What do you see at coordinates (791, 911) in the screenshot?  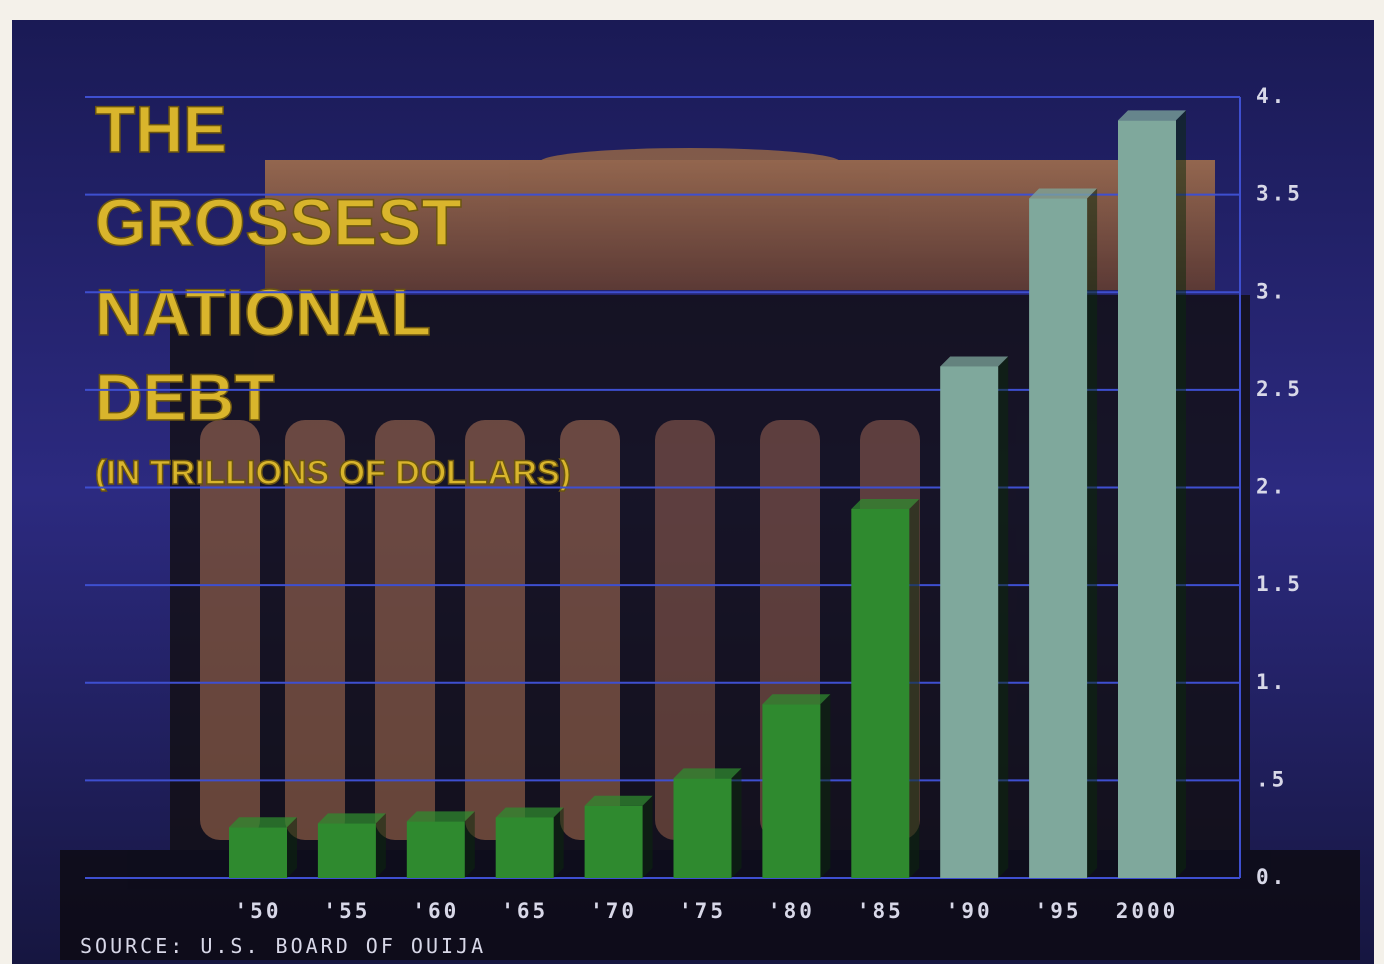 I see `x-tick-label: '80` at bounding box center [791, 911].